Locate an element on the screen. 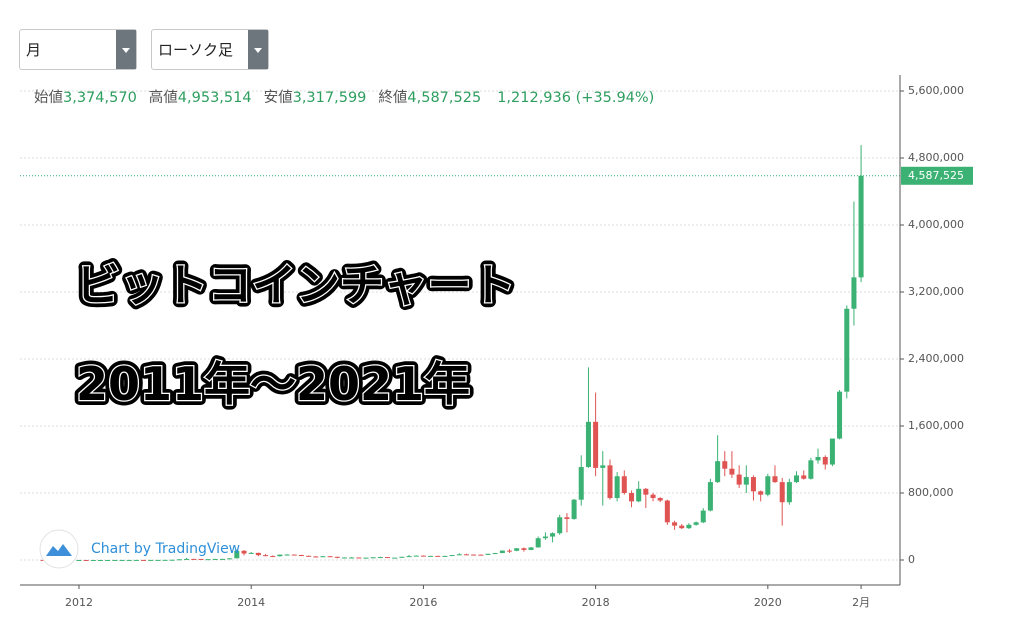 This screenshot has height=641, width=1016. watermark: Chart by TradingView is located at coordinates (139, 549).